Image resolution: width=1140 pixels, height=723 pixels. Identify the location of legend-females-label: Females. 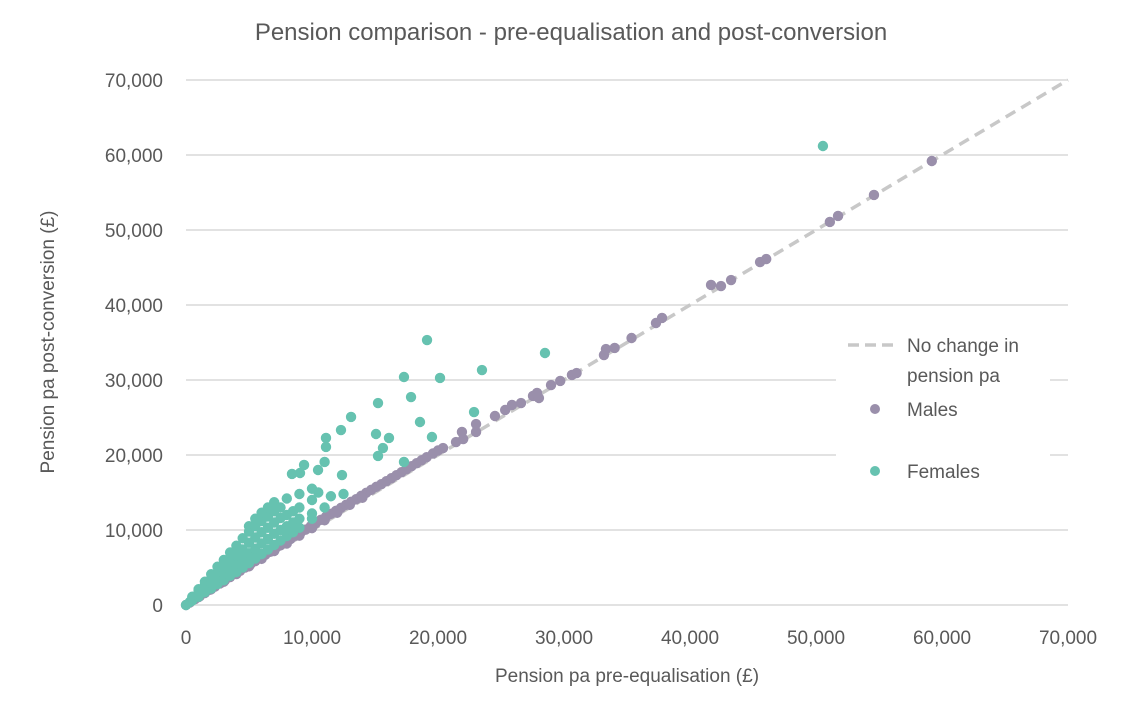
(943, 472).